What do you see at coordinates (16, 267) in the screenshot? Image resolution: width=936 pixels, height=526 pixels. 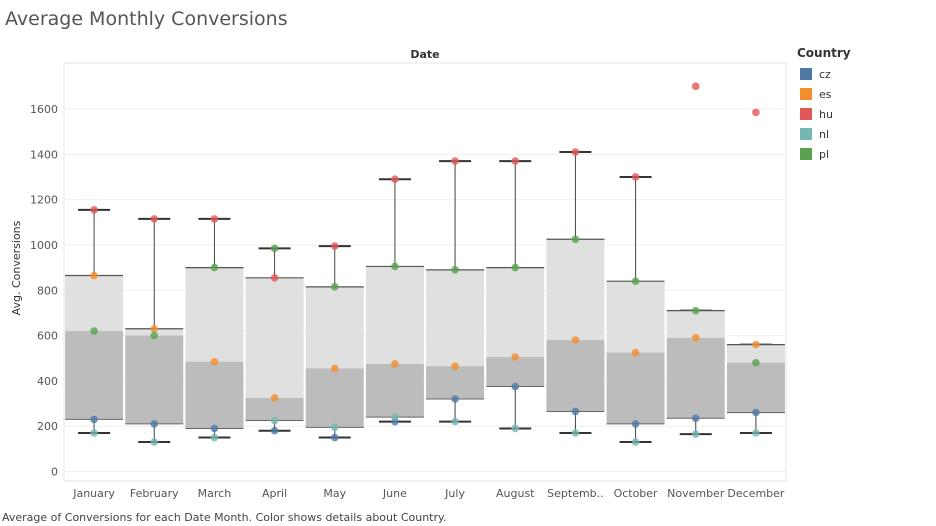 I see `y-axis-label: Avg. Conversions` at bounding box center [16, 267].